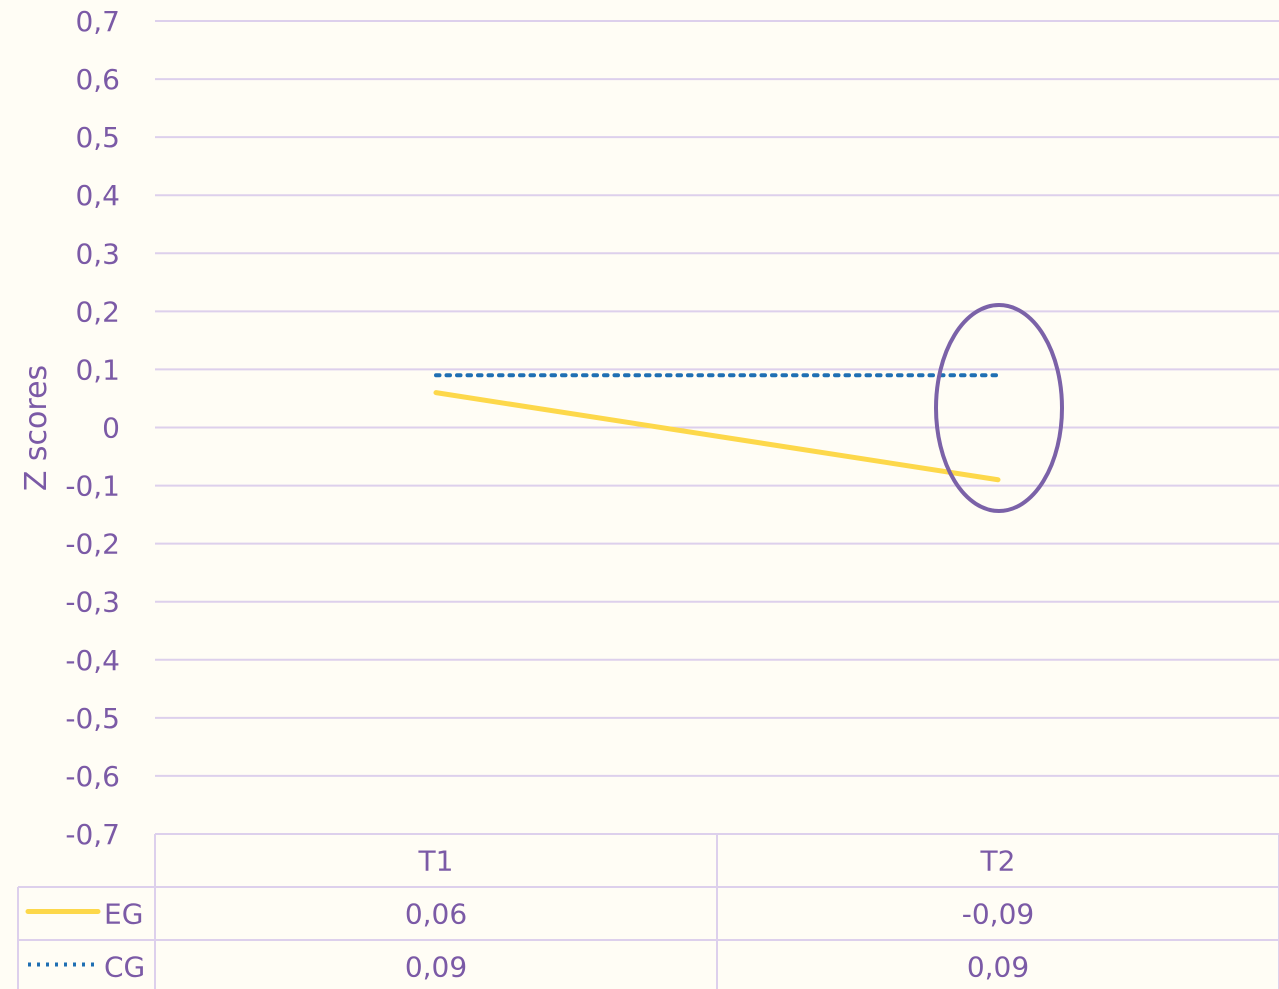 The height and width of the screenshot is (989, 1279). What do you see at coordinates (97, 253) in the screenshot?
I see `y-tick-label: 0,3` at bounding box center [97, 253].